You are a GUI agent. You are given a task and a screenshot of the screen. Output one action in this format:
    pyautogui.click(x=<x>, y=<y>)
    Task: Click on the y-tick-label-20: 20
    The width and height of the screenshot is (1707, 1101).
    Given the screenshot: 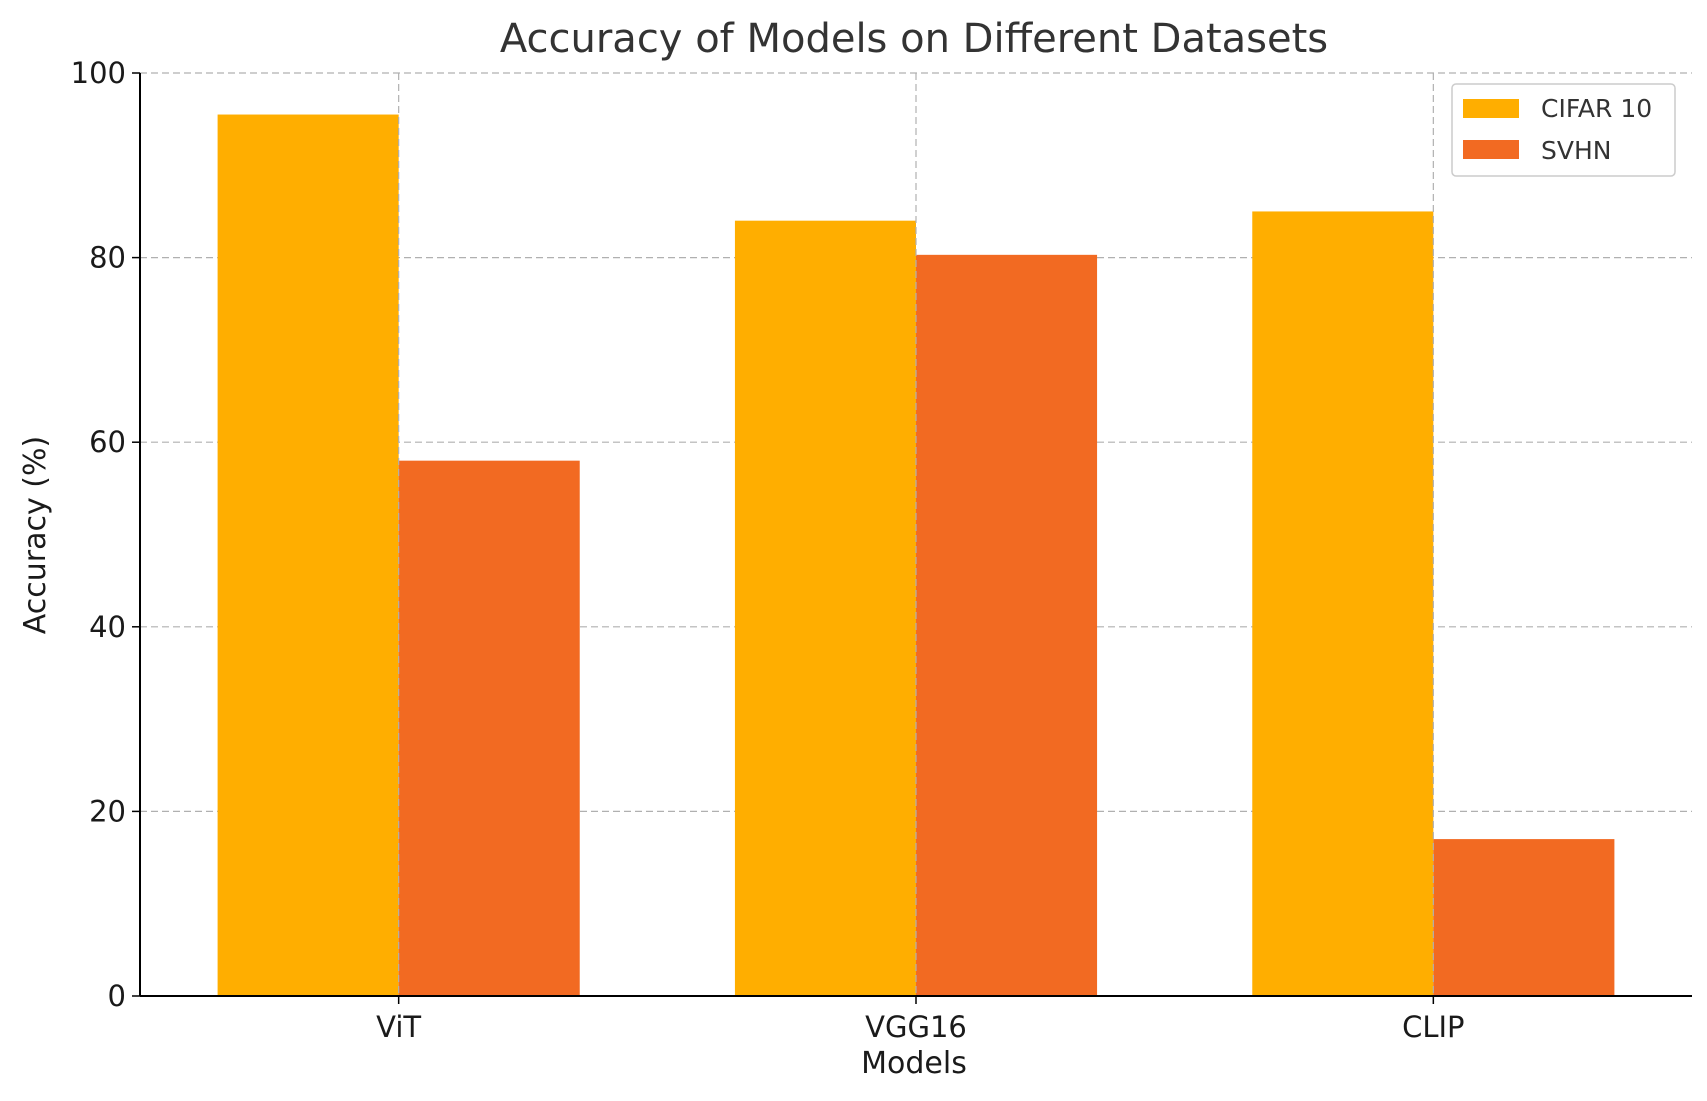 What is the action you would take?
    pyautogui.click(x=107, y=811)
    